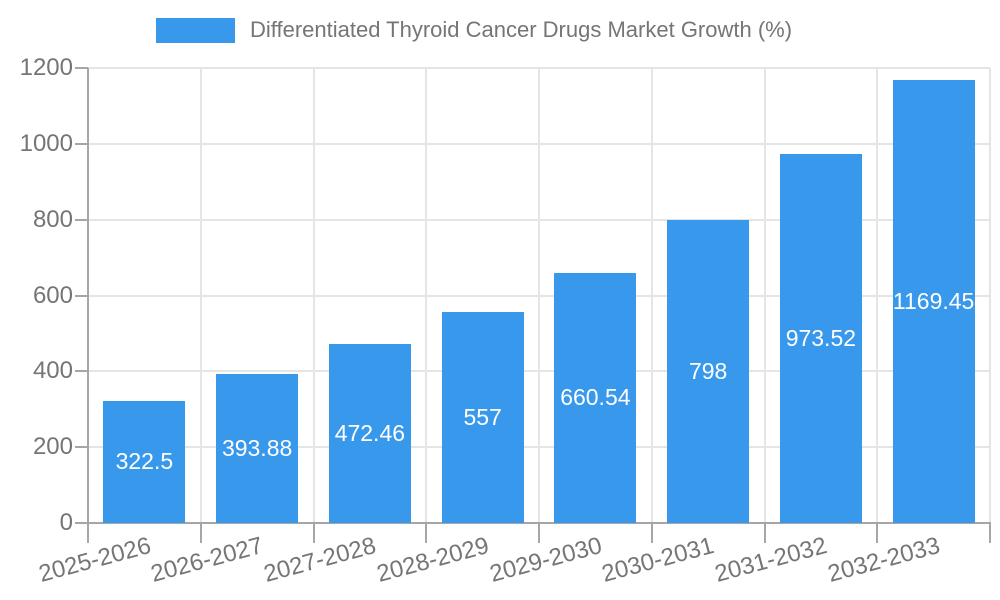  I want to click on bar-value-label: 557, so click(482, 416).